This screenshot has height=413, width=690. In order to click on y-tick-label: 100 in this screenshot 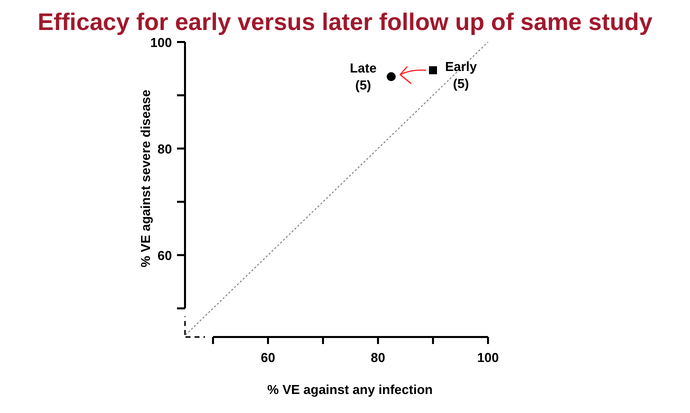, I will do `click(161, 42)`.